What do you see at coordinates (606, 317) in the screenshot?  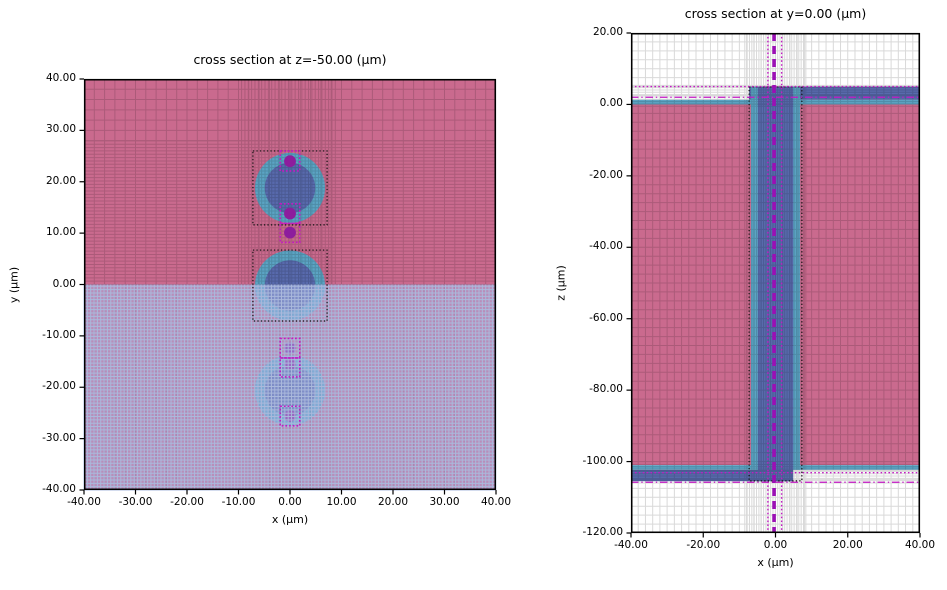 I see `y-tick-label: -60.00` at bounding box center [606, 317].